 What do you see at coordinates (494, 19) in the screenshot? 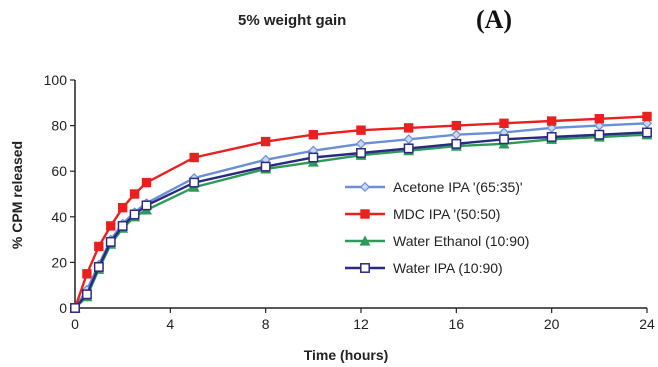
I see `panel-label: (A)` at bounding box center [494, 19].